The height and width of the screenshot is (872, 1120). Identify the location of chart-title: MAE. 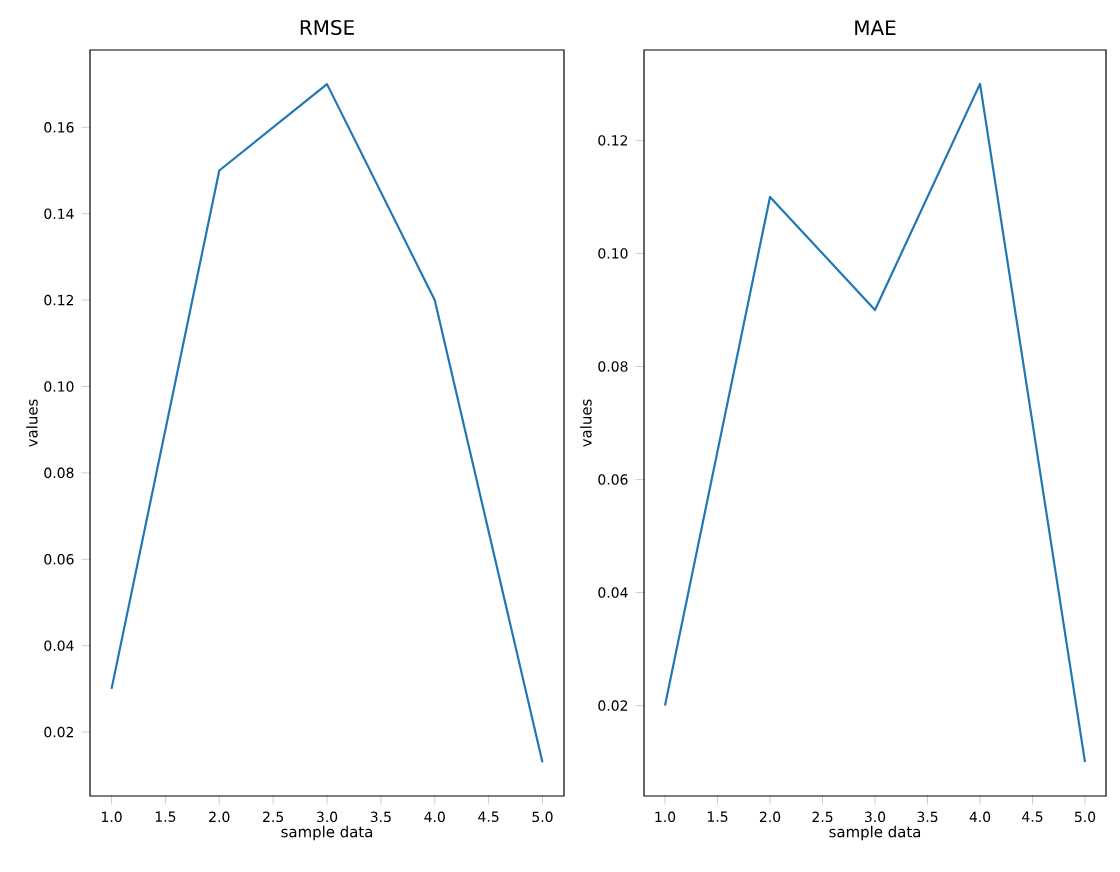
(875, 27).